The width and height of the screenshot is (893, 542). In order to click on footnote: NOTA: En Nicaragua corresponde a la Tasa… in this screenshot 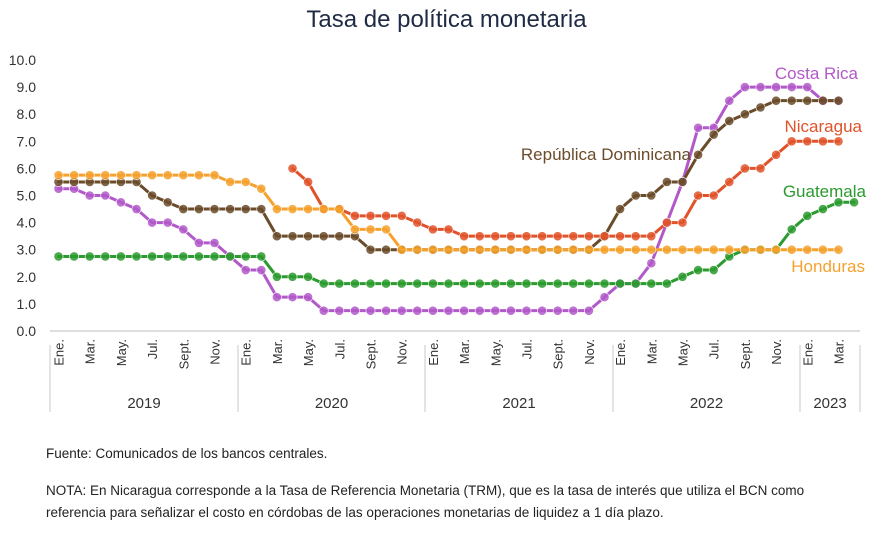, I will do `click(425, 501)`.